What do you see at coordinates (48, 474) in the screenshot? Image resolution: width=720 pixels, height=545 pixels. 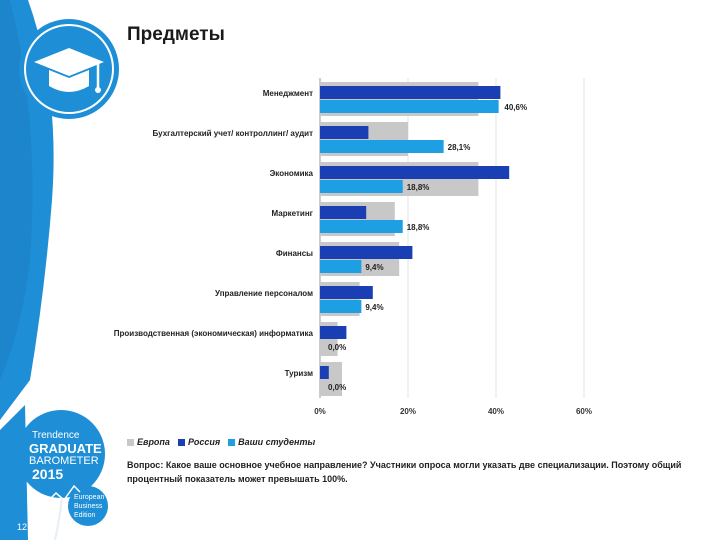 I see `badge-line4: 2015` at bounding box center [48, 474].